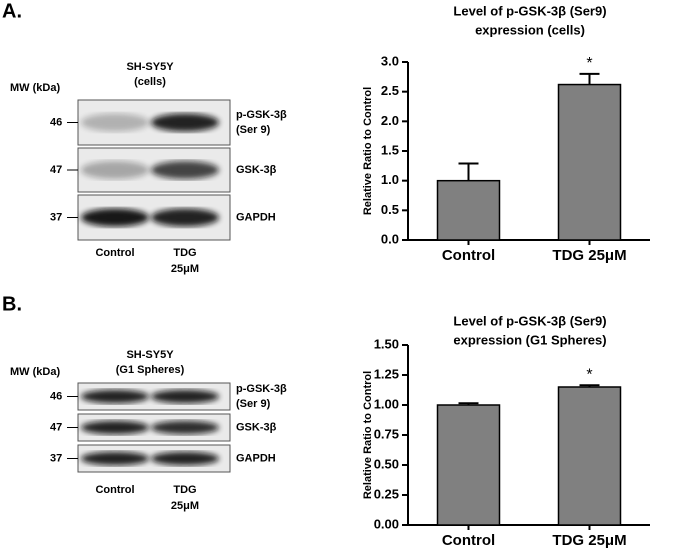  I want to click on y-tick-label: 0.00, so click(386, 523).